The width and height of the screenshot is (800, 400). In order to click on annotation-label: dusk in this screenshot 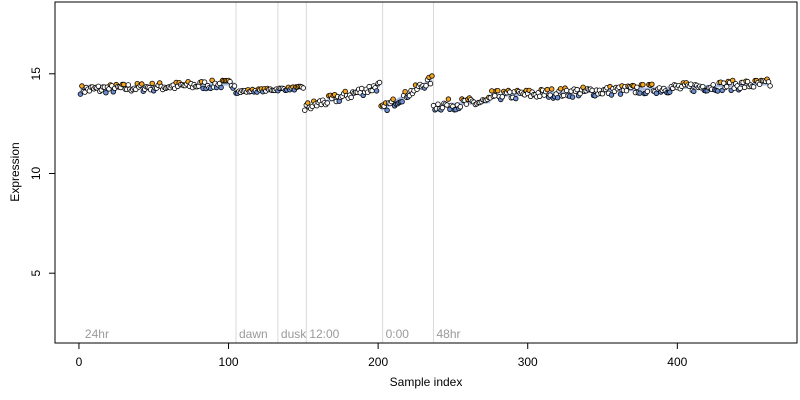, I will do `click(294, 334)`.